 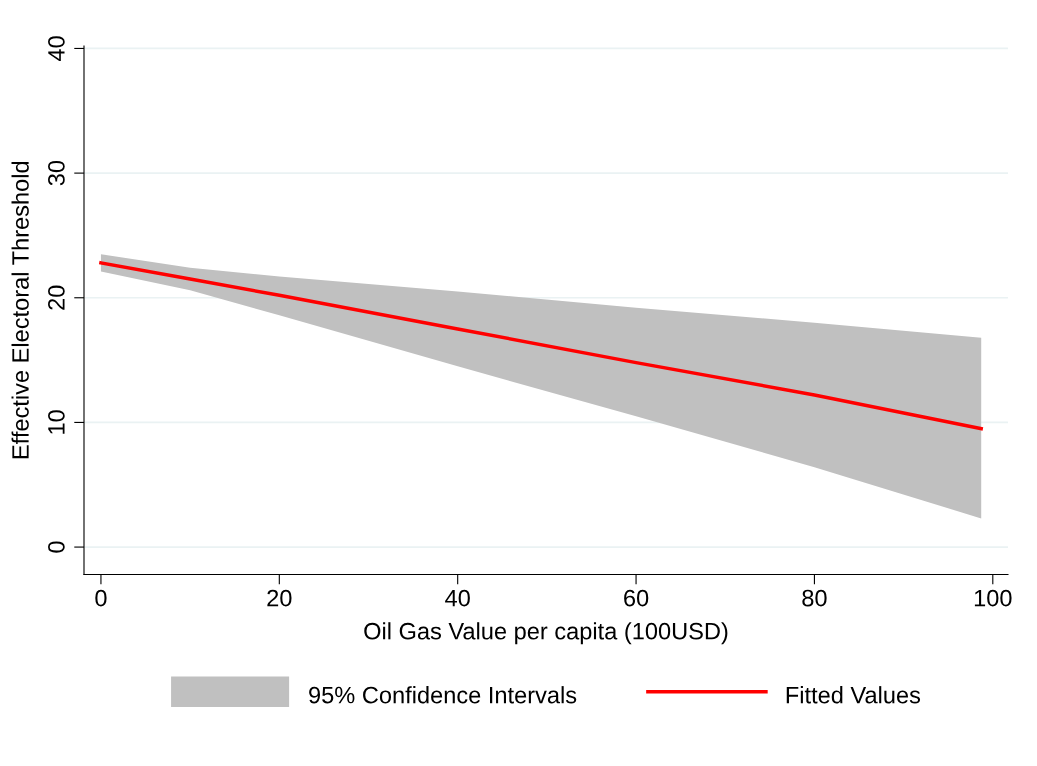 What do you see at coordinates (56, 173) in the screenshot?
I see `y-tick-label: 30` at bounding box center [56, 173].